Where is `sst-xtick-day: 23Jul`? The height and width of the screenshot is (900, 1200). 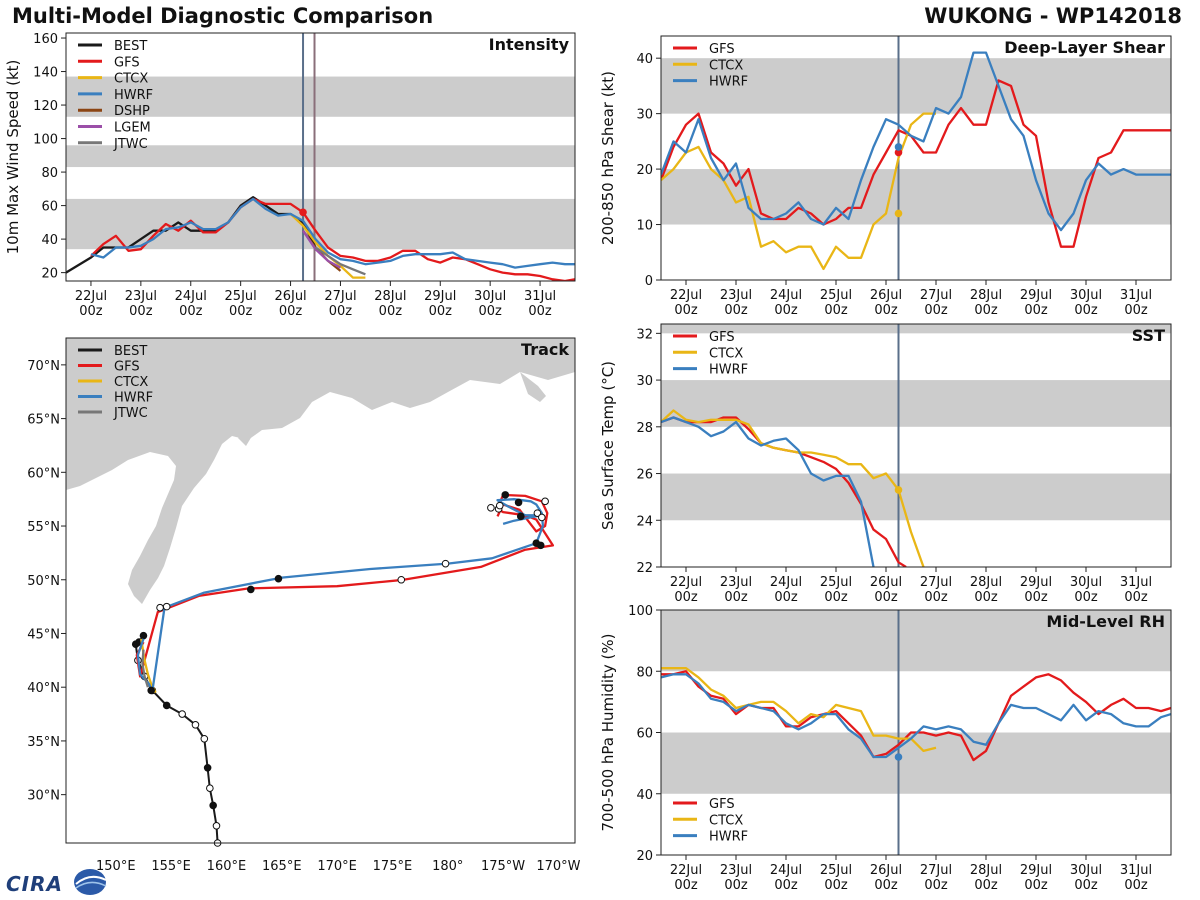
sst-xtick-day: 23Jul is located at coordinates (736, 582).